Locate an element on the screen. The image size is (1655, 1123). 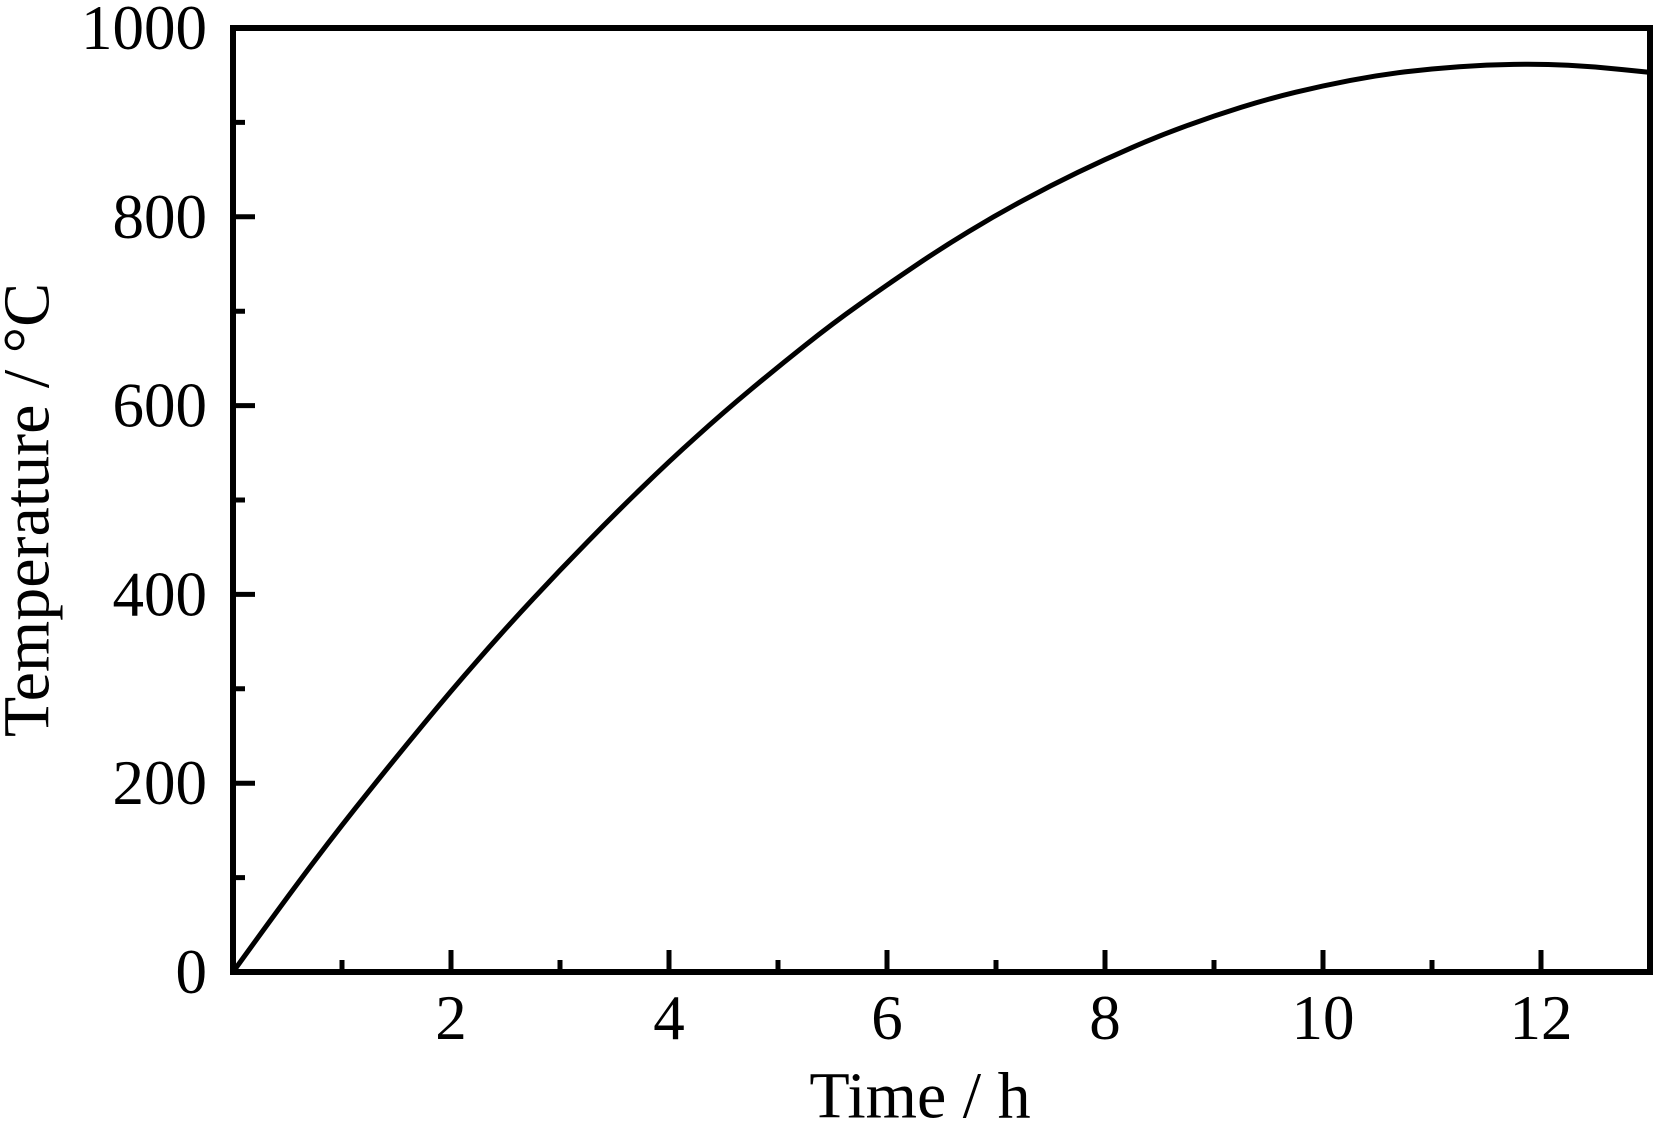
x-tick-label: 12 is located at coordinates (1541, 1018).